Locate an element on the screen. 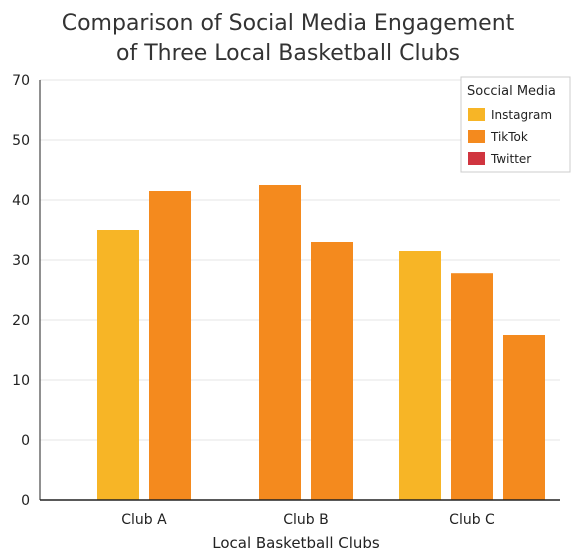  legend-label-twitter: Twitter is located at coordinates (510, 159).